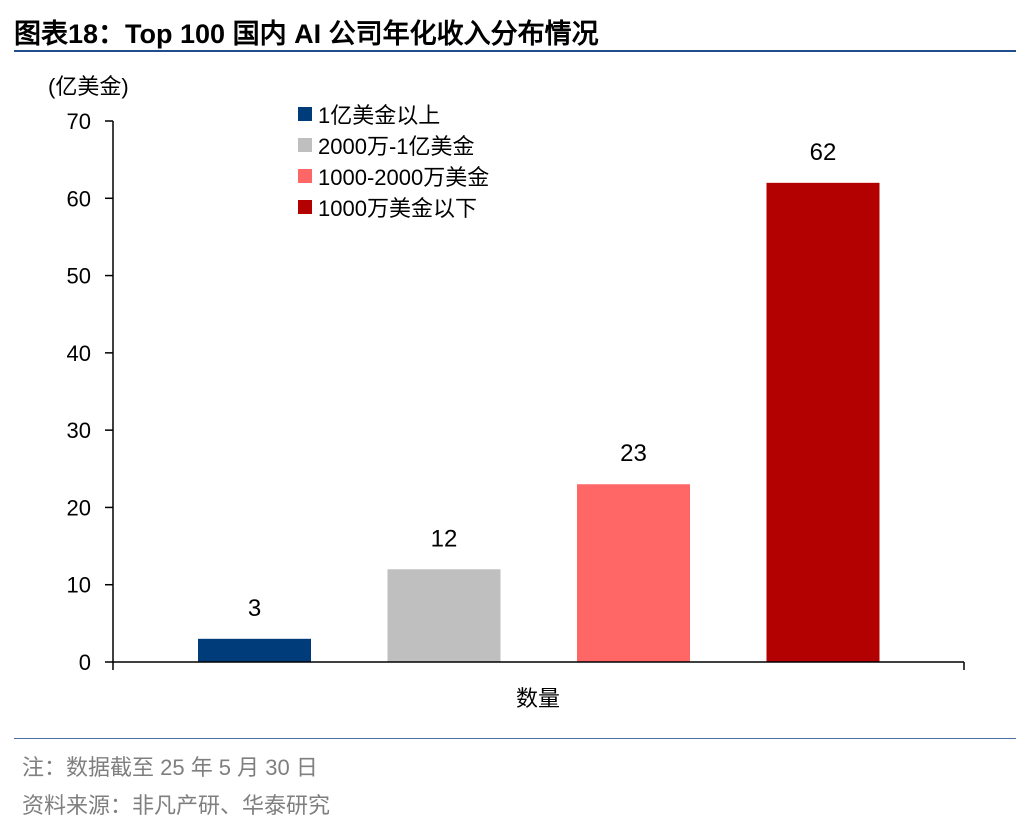 This screenshot has width=1036, height=828. Describe the element at coordinates (79, 353) in the screenshot. I see `y-tick-label: 40` at that location.